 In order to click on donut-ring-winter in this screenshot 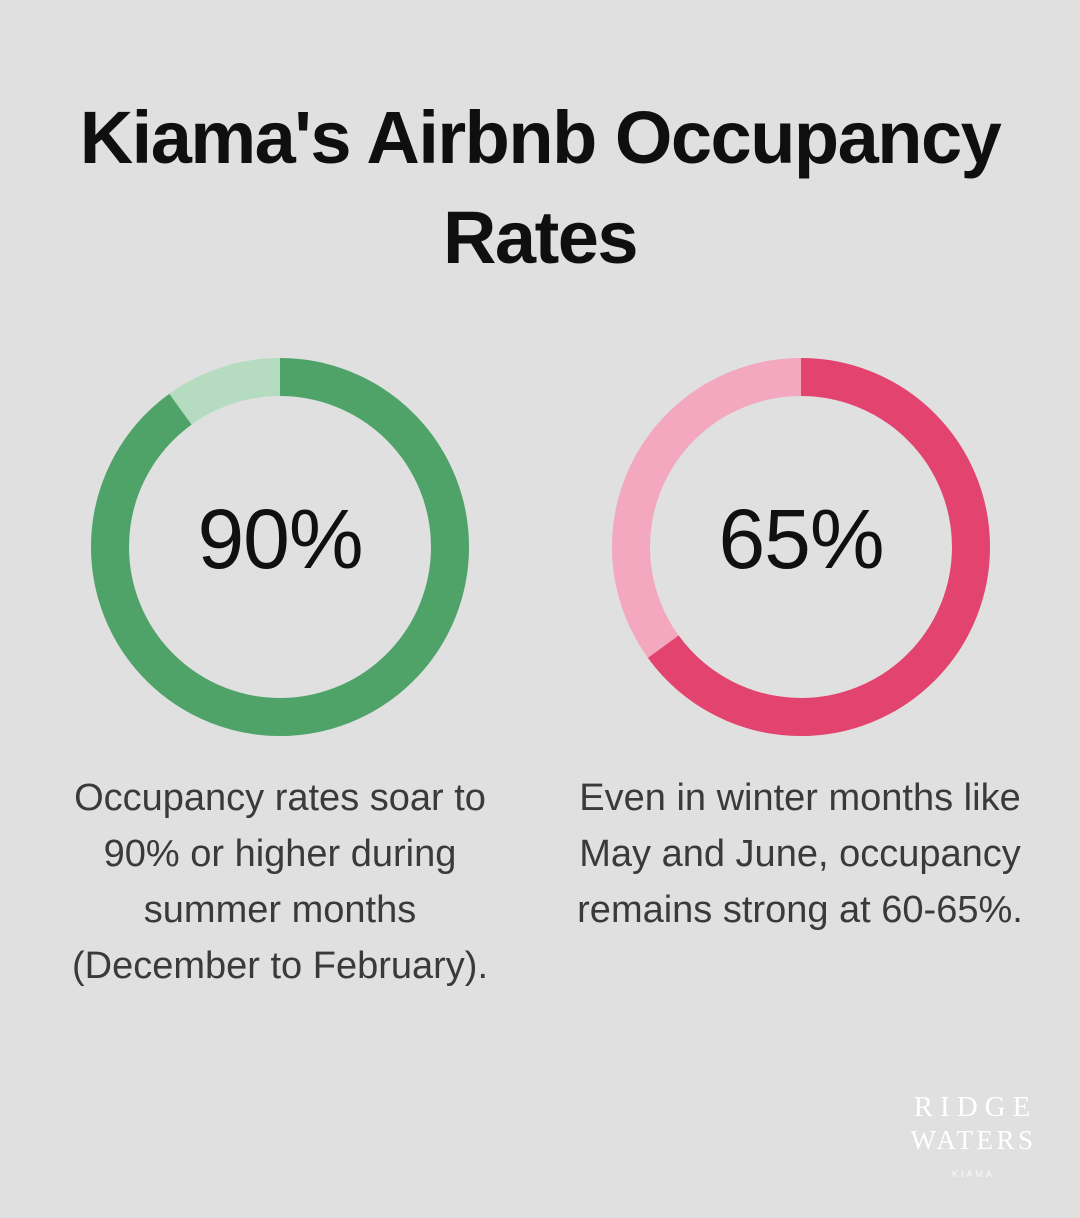, I will do `click(801, 547)`.